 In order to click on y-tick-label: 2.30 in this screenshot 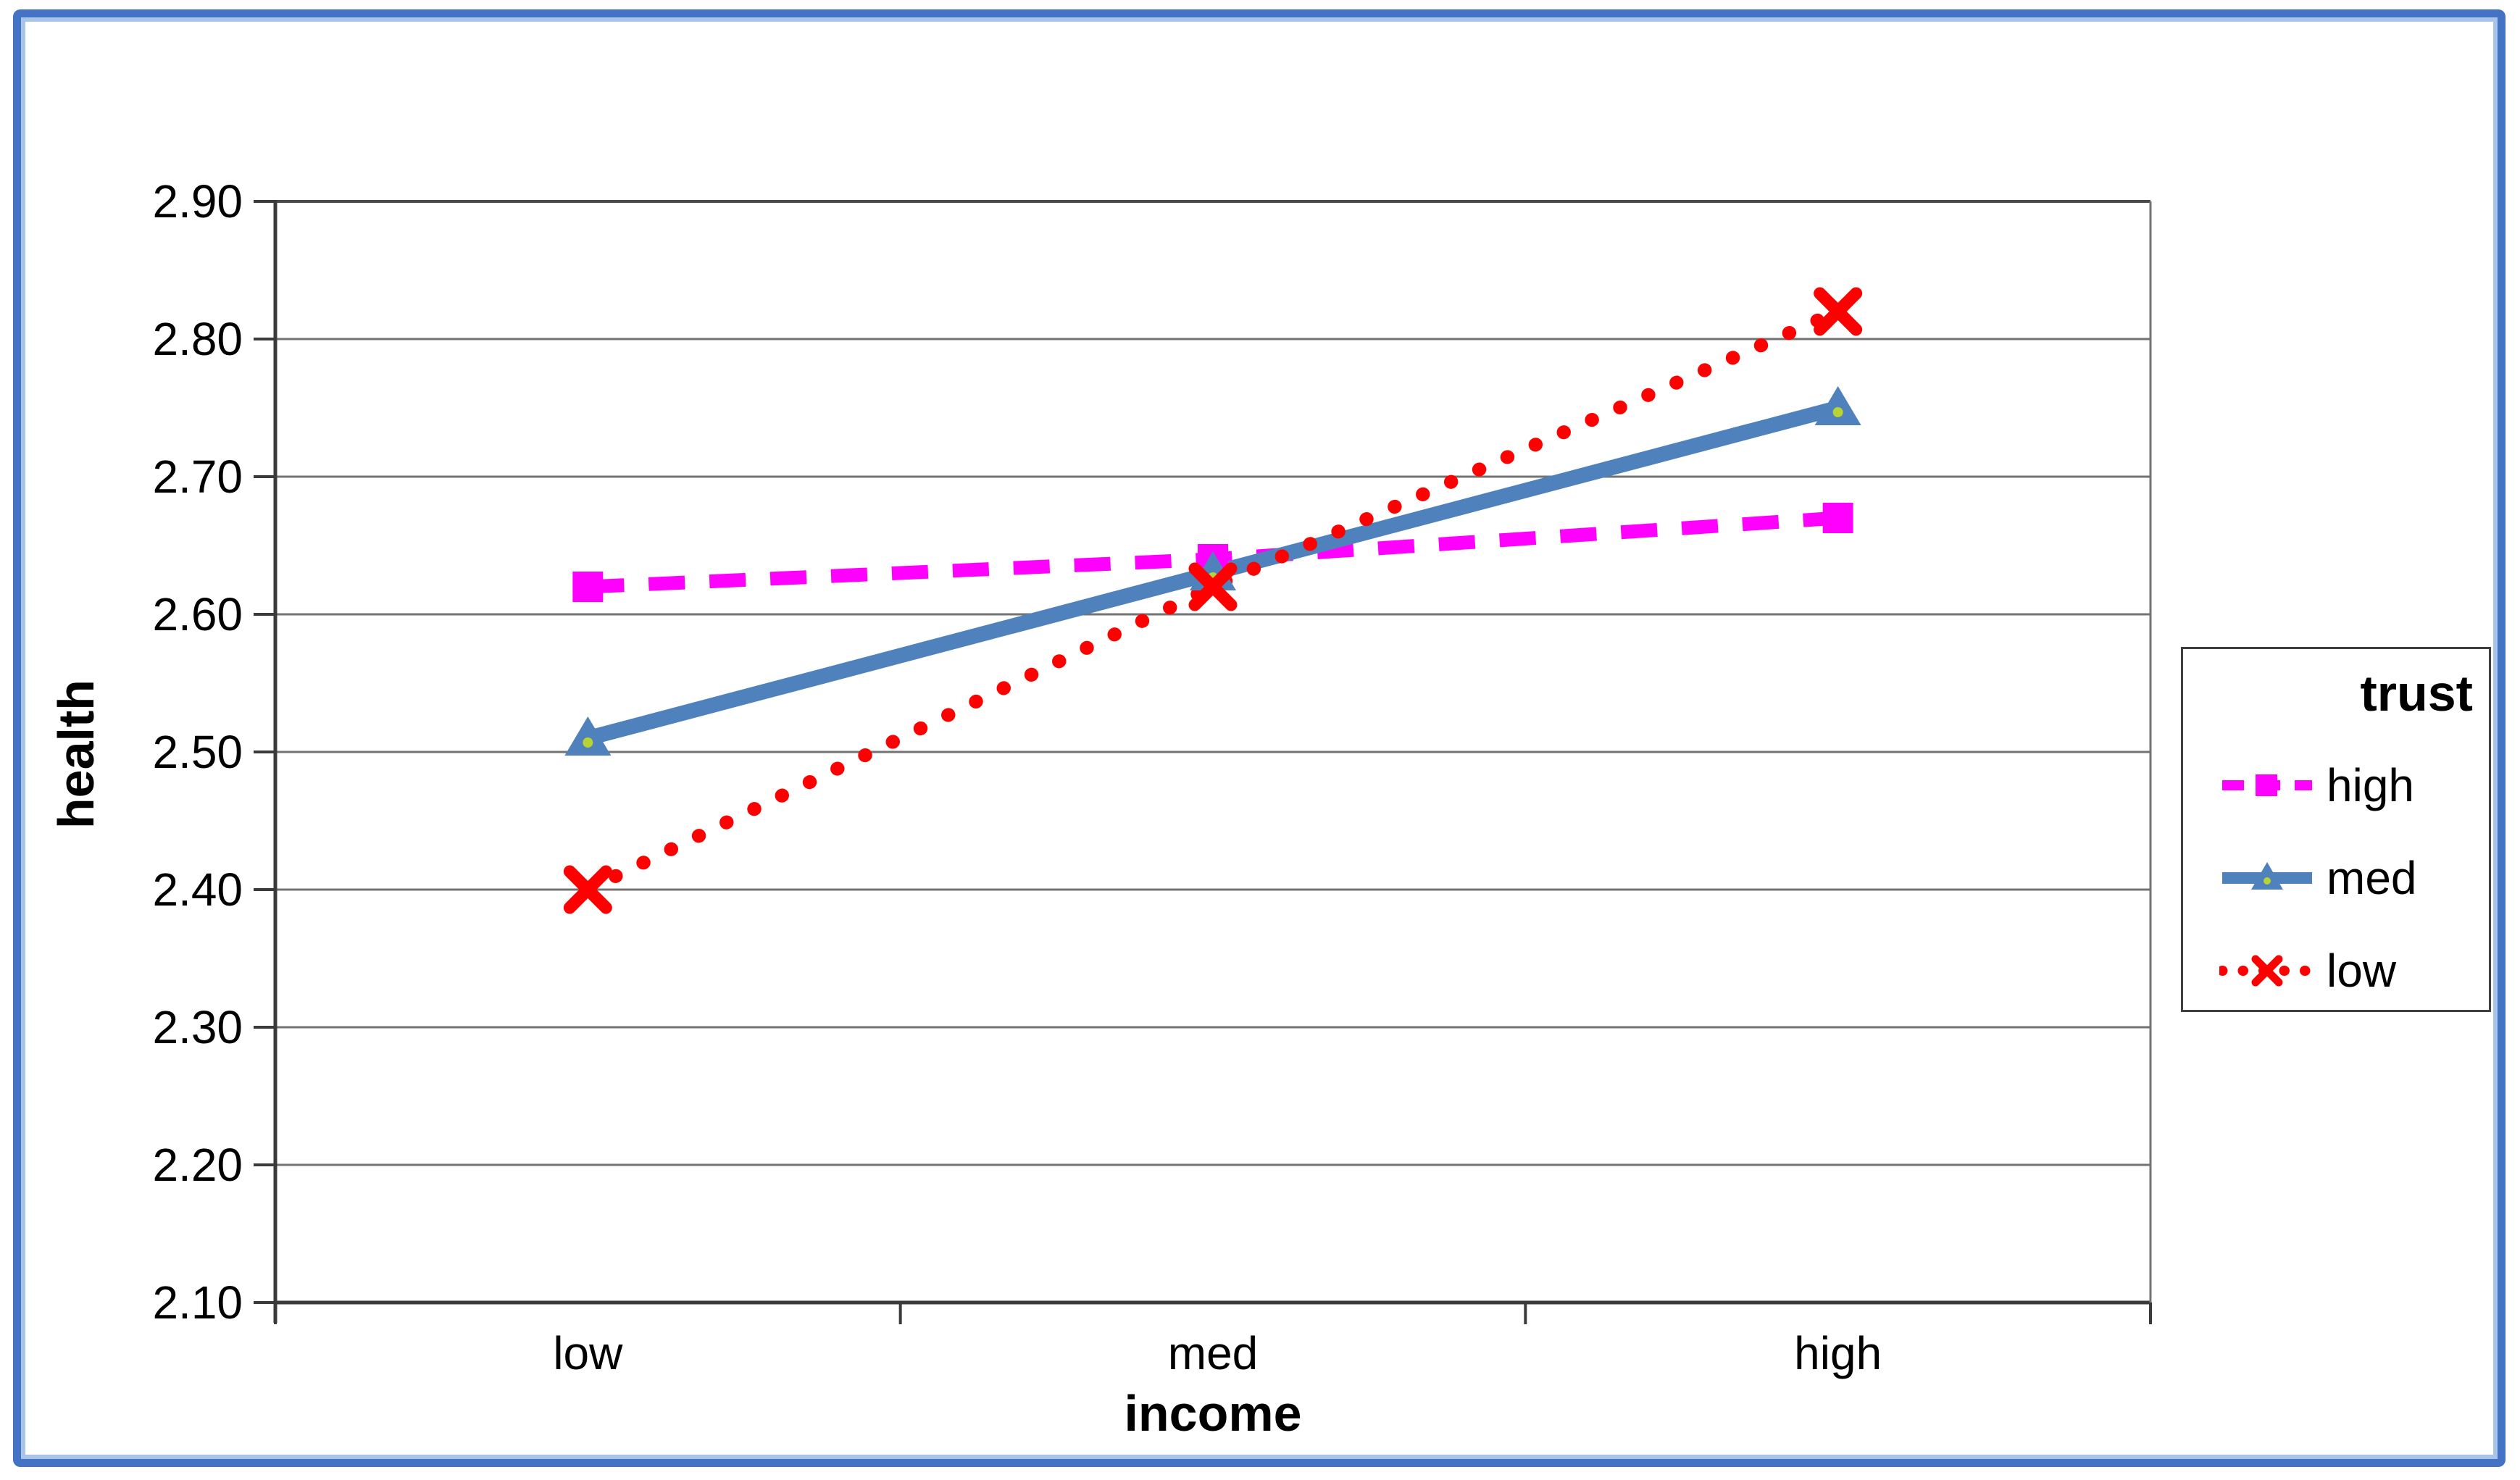, I will do `click(197, 1027)`.